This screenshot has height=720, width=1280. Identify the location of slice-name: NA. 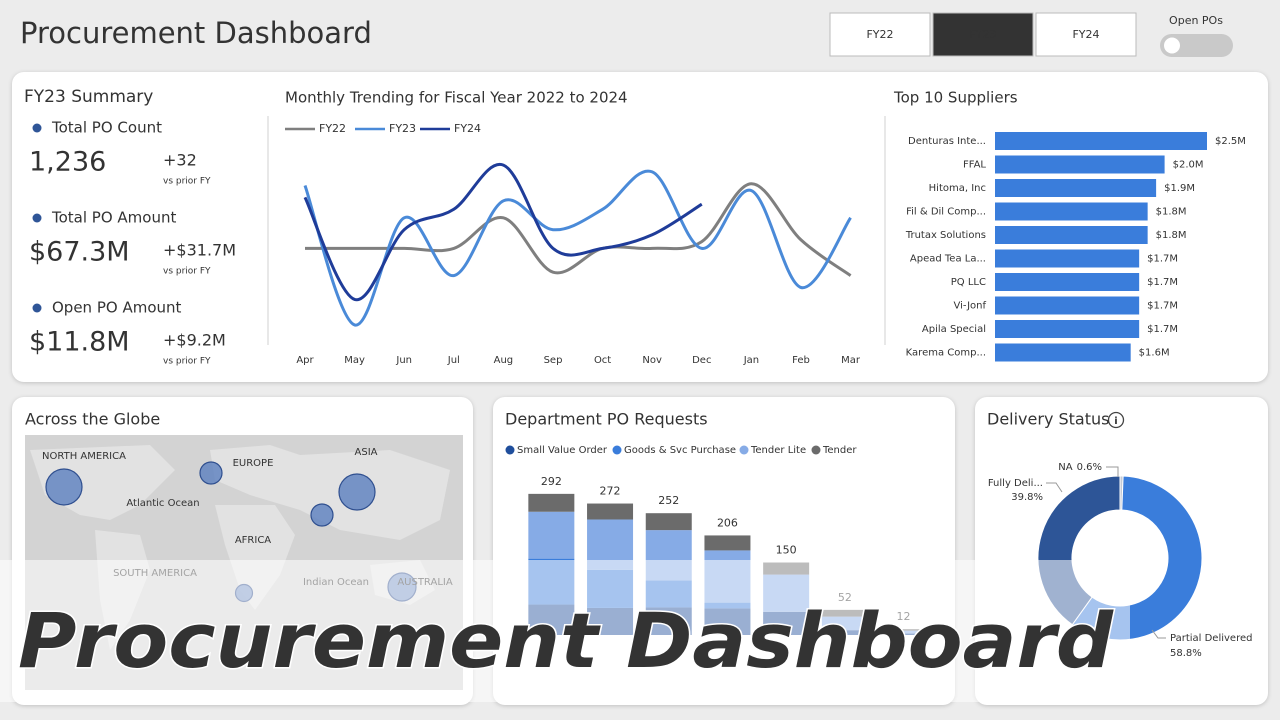
(1065, 467).